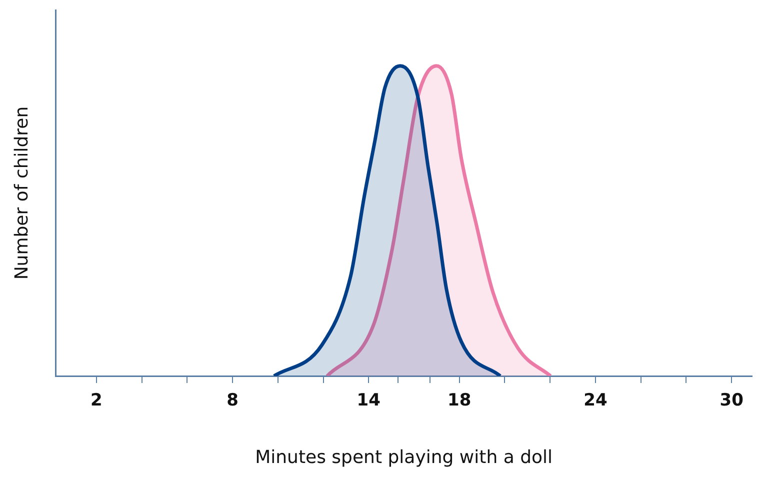 The height and width of the screenshot is (481, 762). What do you see at coordinates (368, 400) in the screenshot?
I see `x-tick-label: 14` at bounding box center [368, 400].